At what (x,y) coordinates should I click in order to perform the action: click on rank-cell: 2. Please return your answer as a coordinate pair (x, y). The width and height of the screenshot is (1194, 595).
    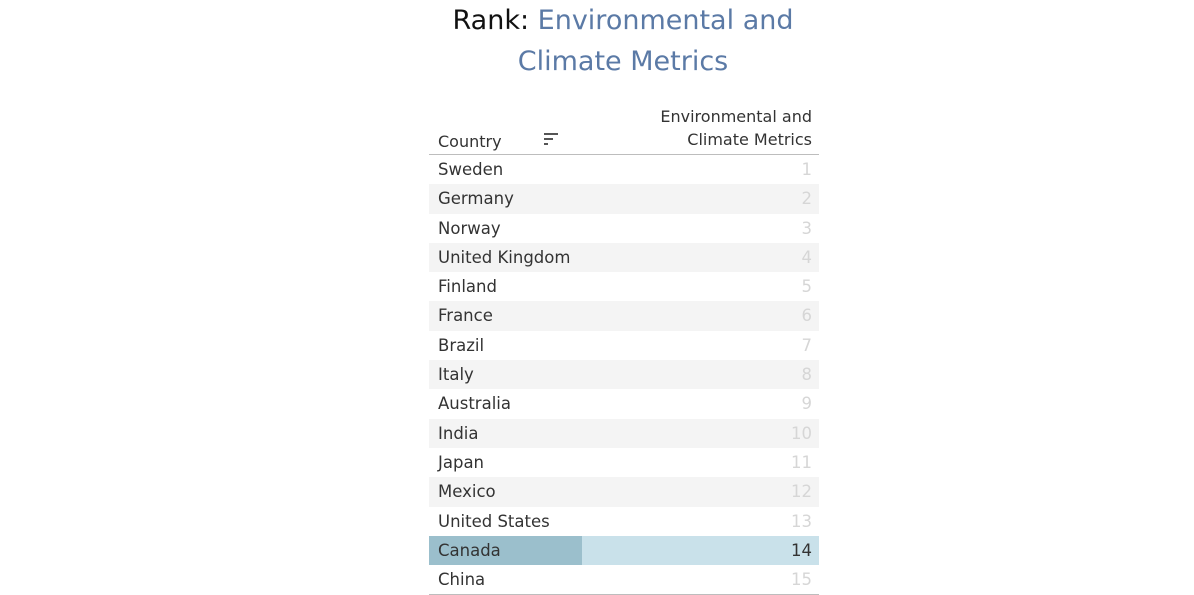
    Looking at the image, I should click on (807, 199).